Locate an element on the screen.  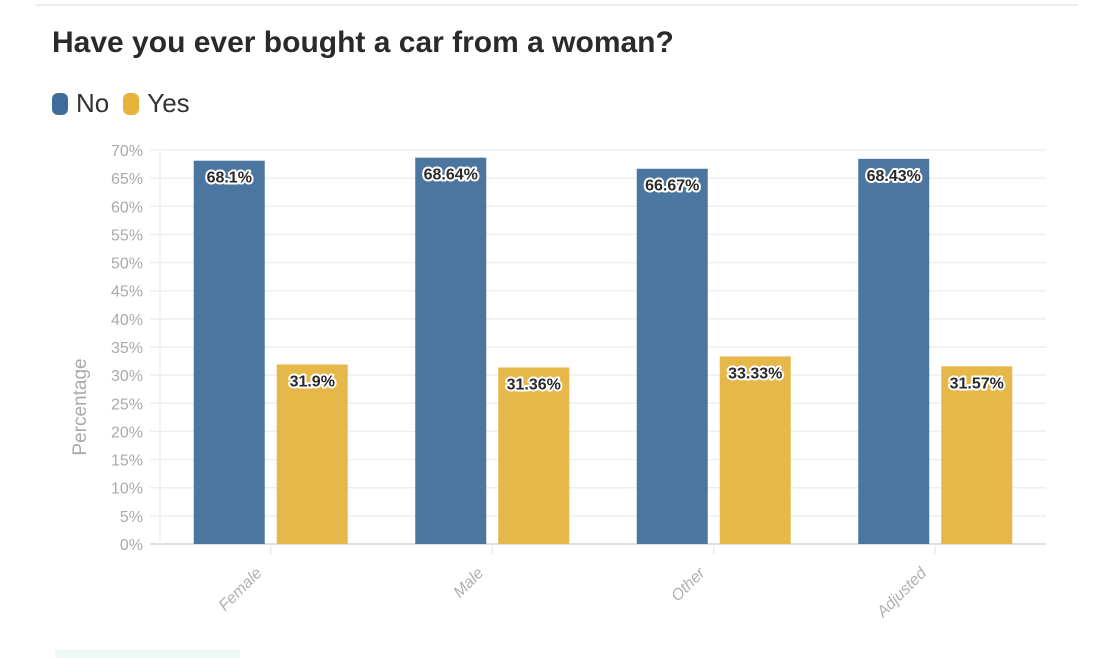
bar-no-other is located at coordinates (672, 356).